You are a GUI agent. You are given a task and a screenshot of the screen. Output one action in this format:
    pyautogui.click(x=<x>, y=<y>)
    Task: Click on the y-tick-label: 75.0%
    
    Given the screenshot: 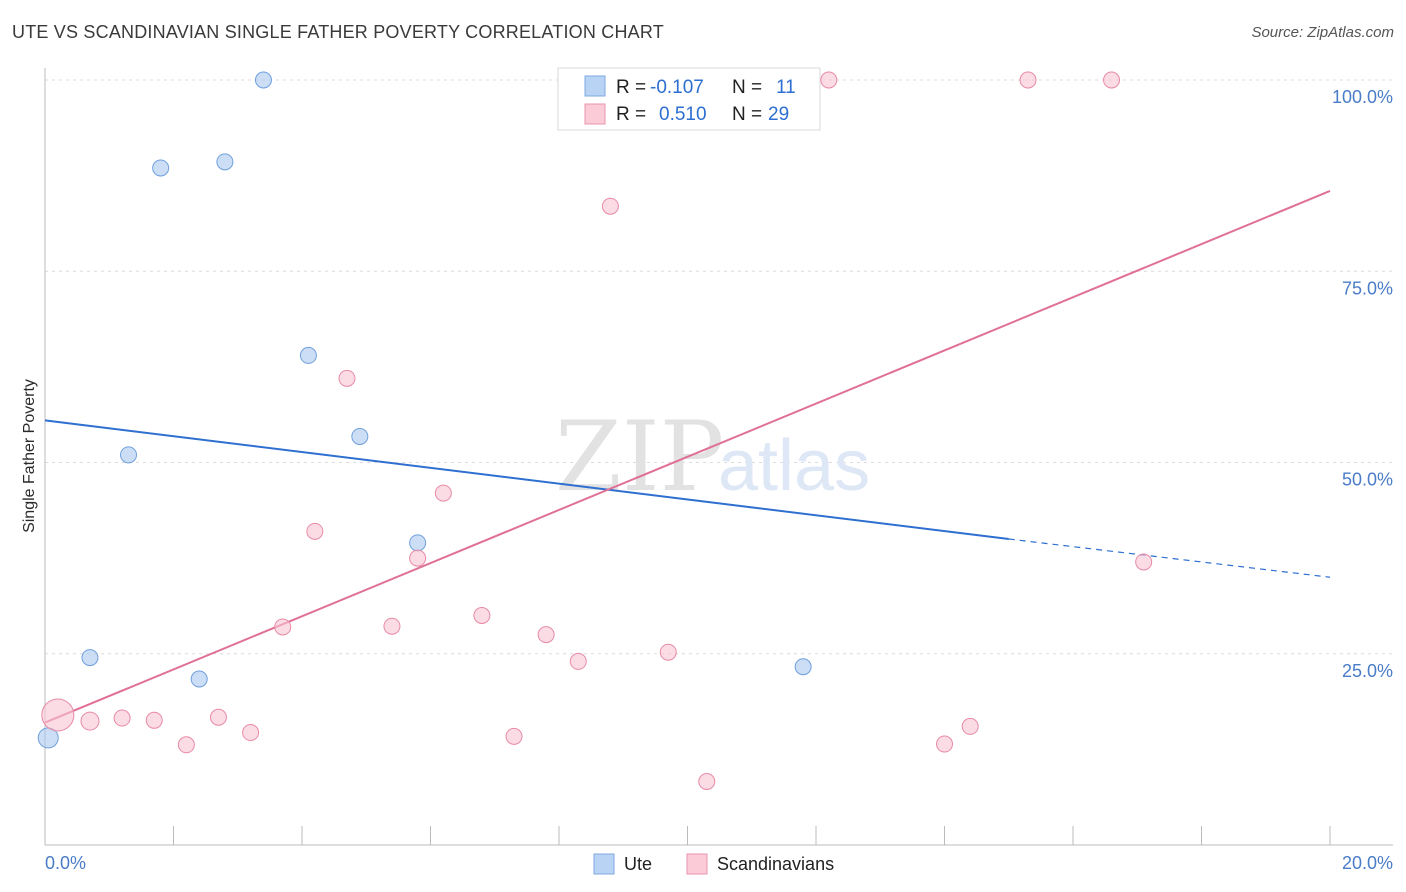 What is the action you would take?
    pyautogui.click(x=1367, y=288)
    